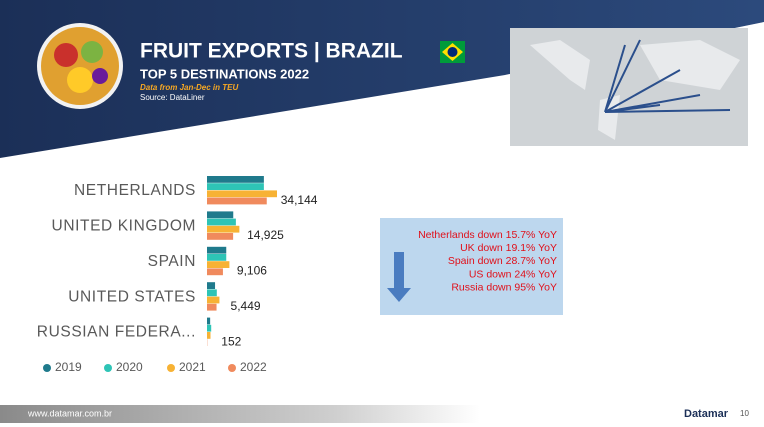 This screenshot has width=764, height=427. I want to click on legend-label: 2019, so click(68, 367).